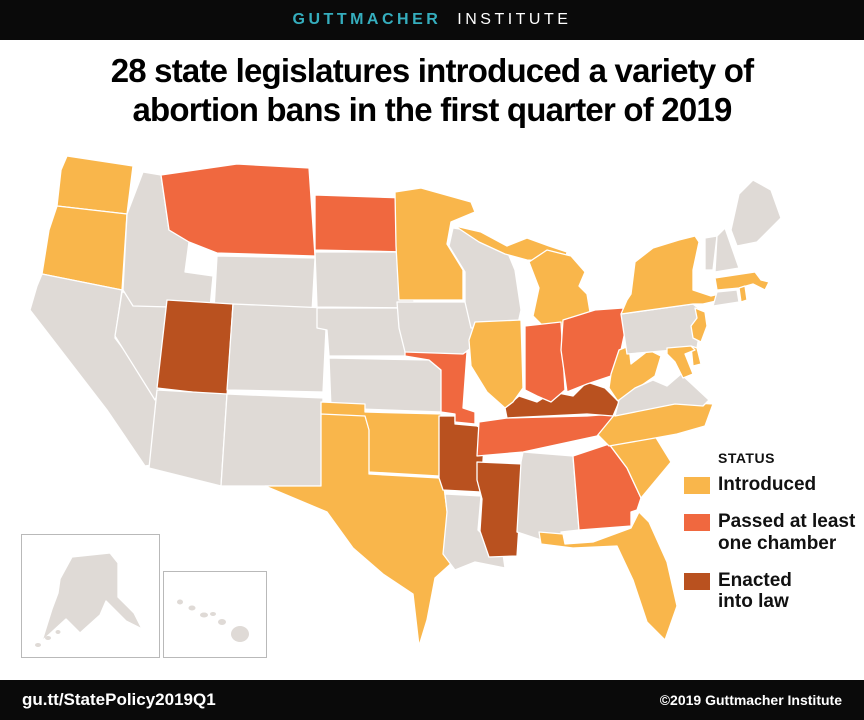  Describe the element at coordinates (699, 325) in the screenshot. I see `state-nj` at that location.